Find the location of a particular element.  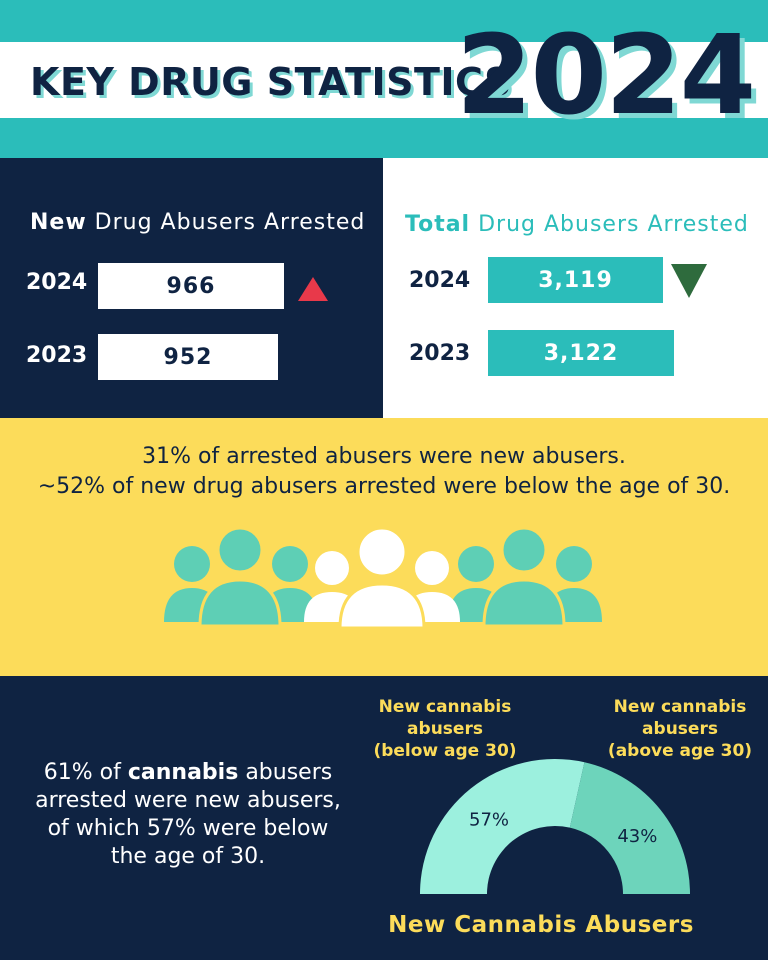

label-above-line-2: abusers is located at coordinates (680, 729).